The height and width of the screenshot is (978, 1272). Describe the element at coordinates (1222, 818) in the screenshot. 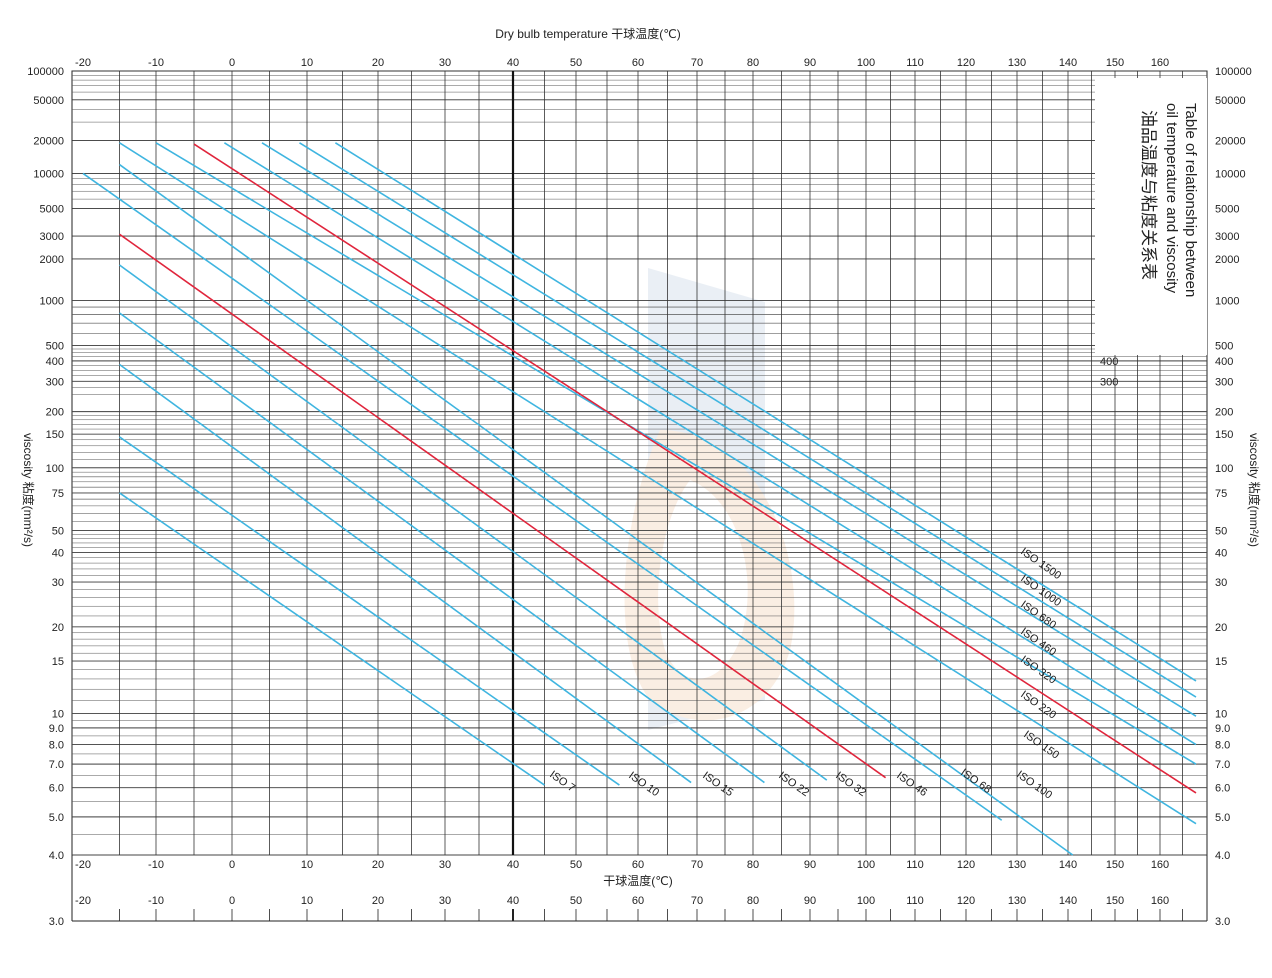

I see `y-tick-label-right: 5.0` at that location.